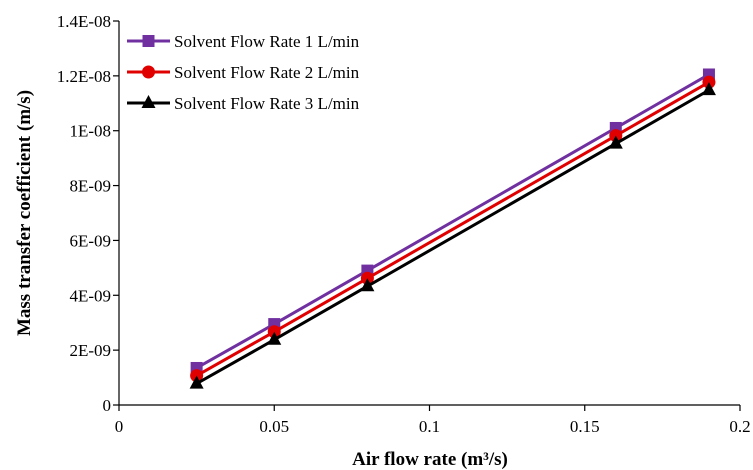  Describe the element at coordinates (267, 41) in the screenshot. I see `legend-label: Solvent Flow Rate 1 L/min` at that location.